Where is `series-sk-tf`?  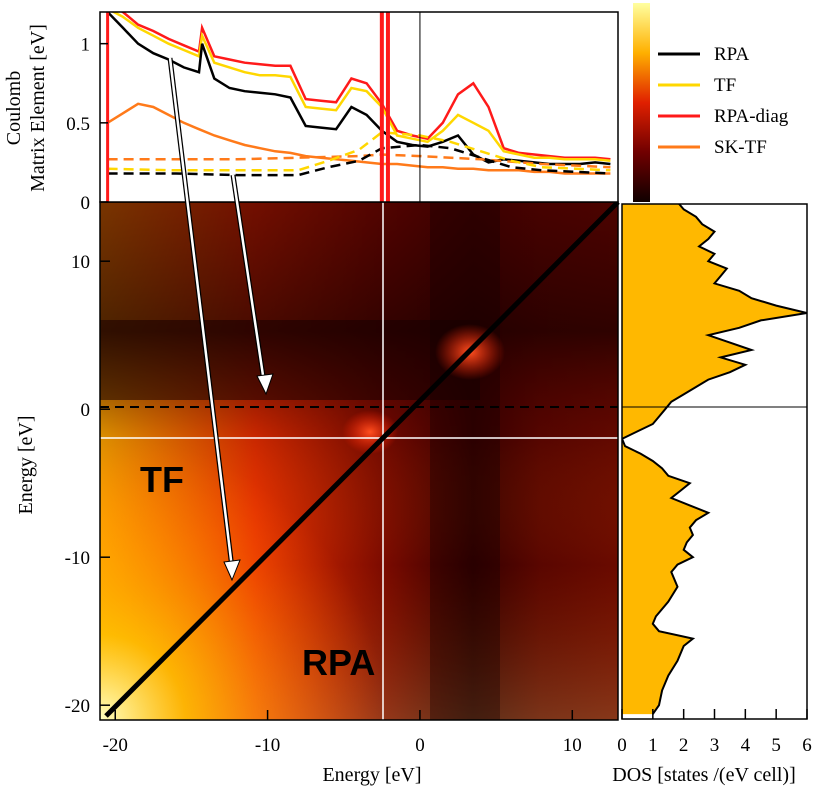
series-sk-tf is located at coordinates (358, 138).